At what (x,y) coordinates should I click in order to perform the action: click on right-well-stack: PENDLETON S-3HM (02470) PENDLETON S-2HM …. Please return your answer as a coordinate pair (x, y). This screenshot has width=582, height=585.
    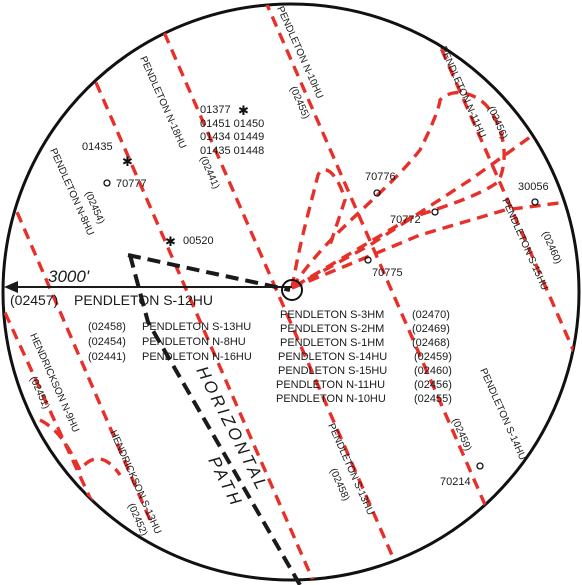
    Looking at the image, I should click on (364, 357).